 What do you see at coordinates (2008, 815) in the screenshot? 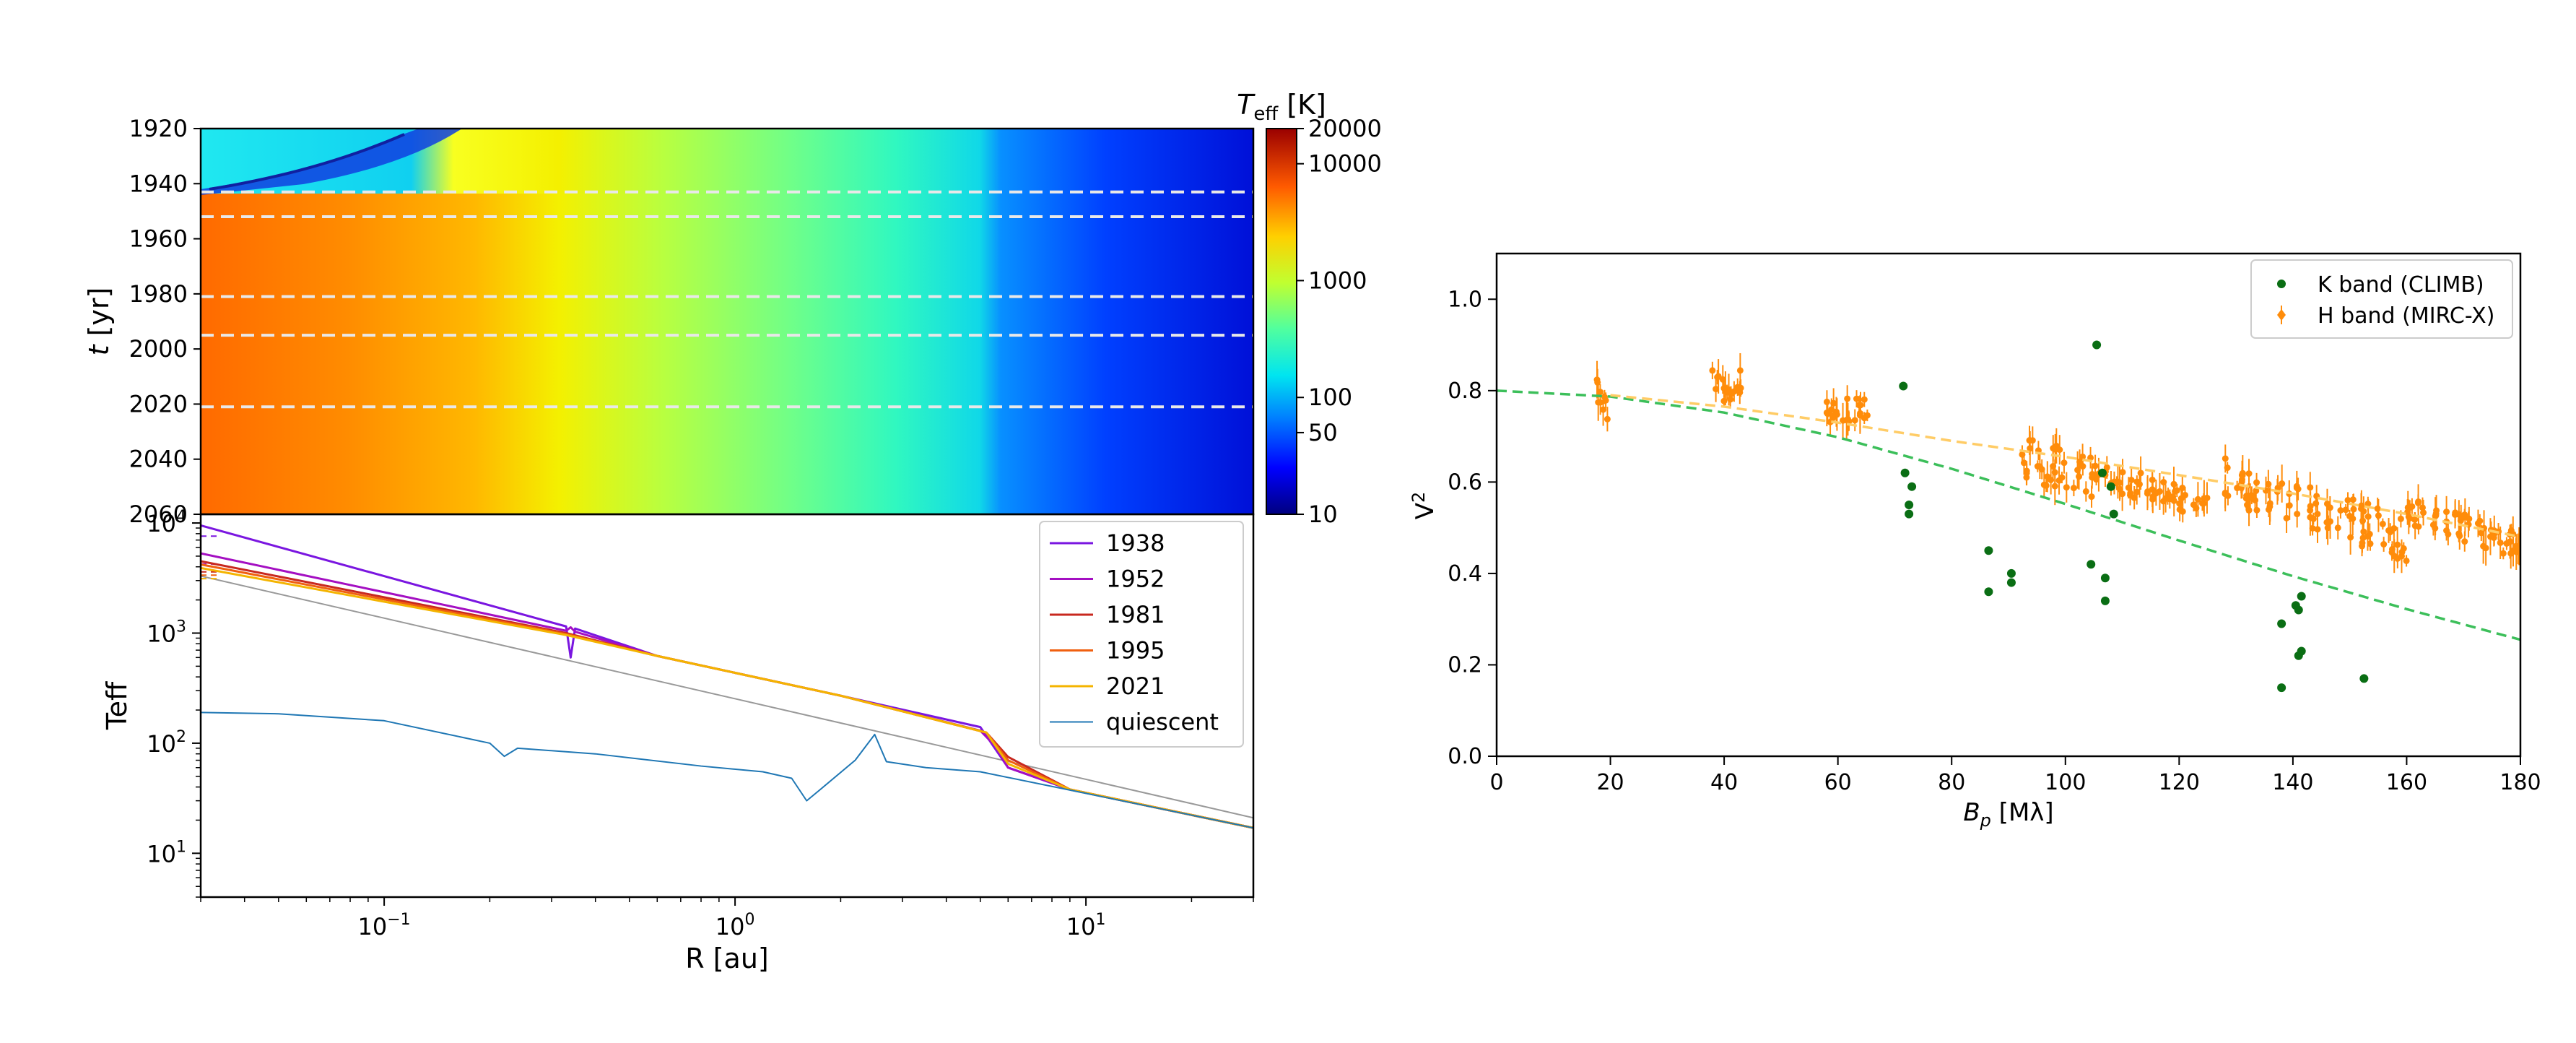
I see `scatter-x-axis-label: Bp [Mλ]` at bounding box center [2008, 815].